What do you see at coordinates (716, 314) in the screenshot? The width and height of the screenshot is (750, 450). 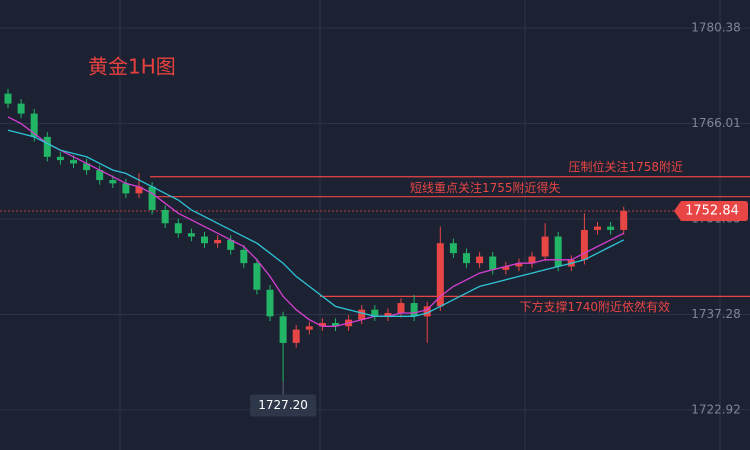 I see `y-tick-label: 1737.28` at bounding box center [716, 314].